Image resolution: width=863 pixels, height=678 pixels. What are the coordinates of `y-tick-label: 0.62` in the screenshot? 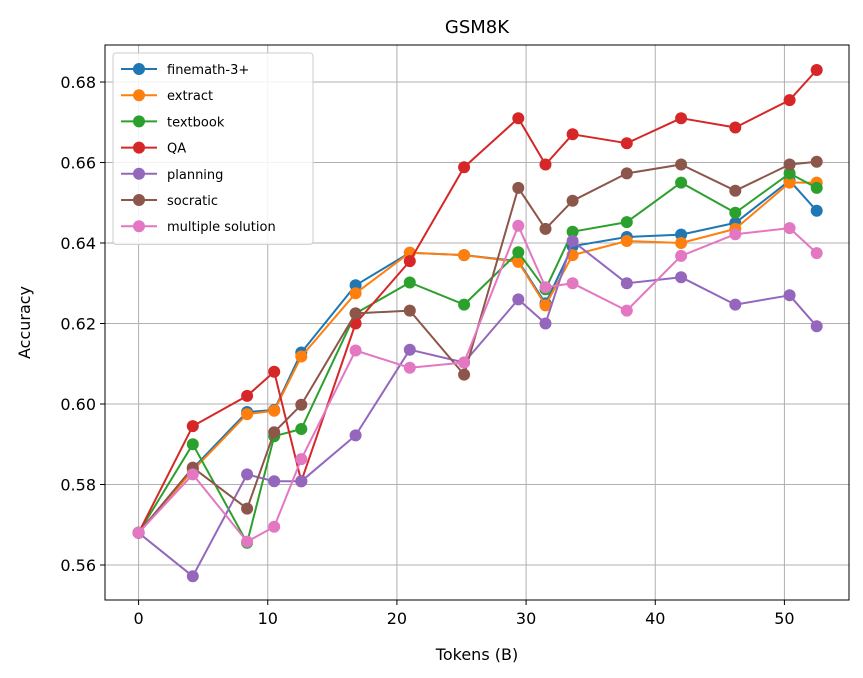 It's located at (78, 324).